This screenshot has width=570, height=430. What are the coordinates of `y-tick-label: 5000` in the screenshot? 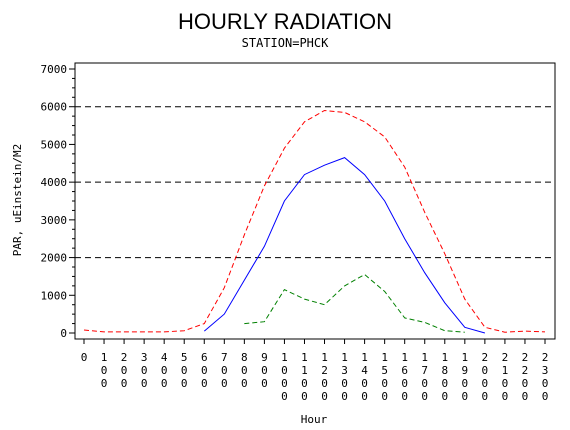 It's located at (54, 144).